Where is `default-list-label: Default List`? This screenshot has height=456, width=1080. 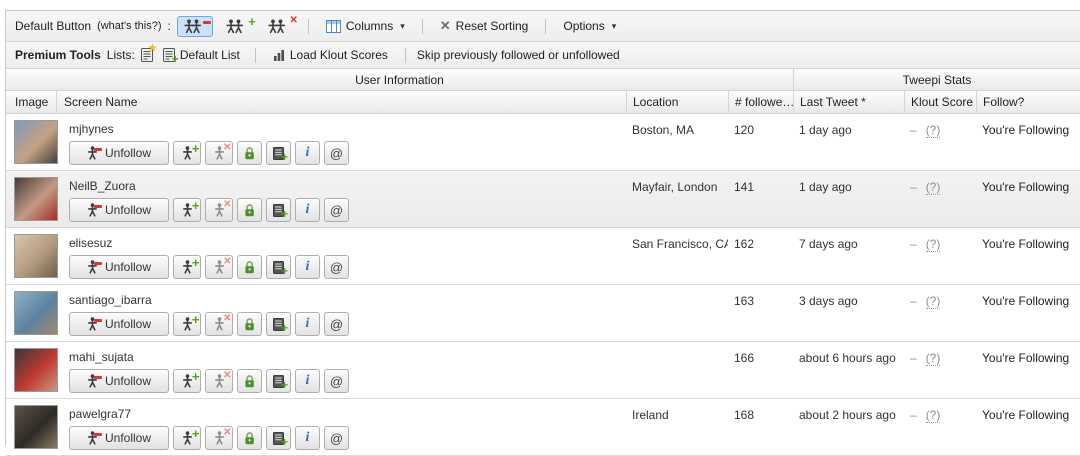
default-list-label: Default List is located at coordinates (209, 55).